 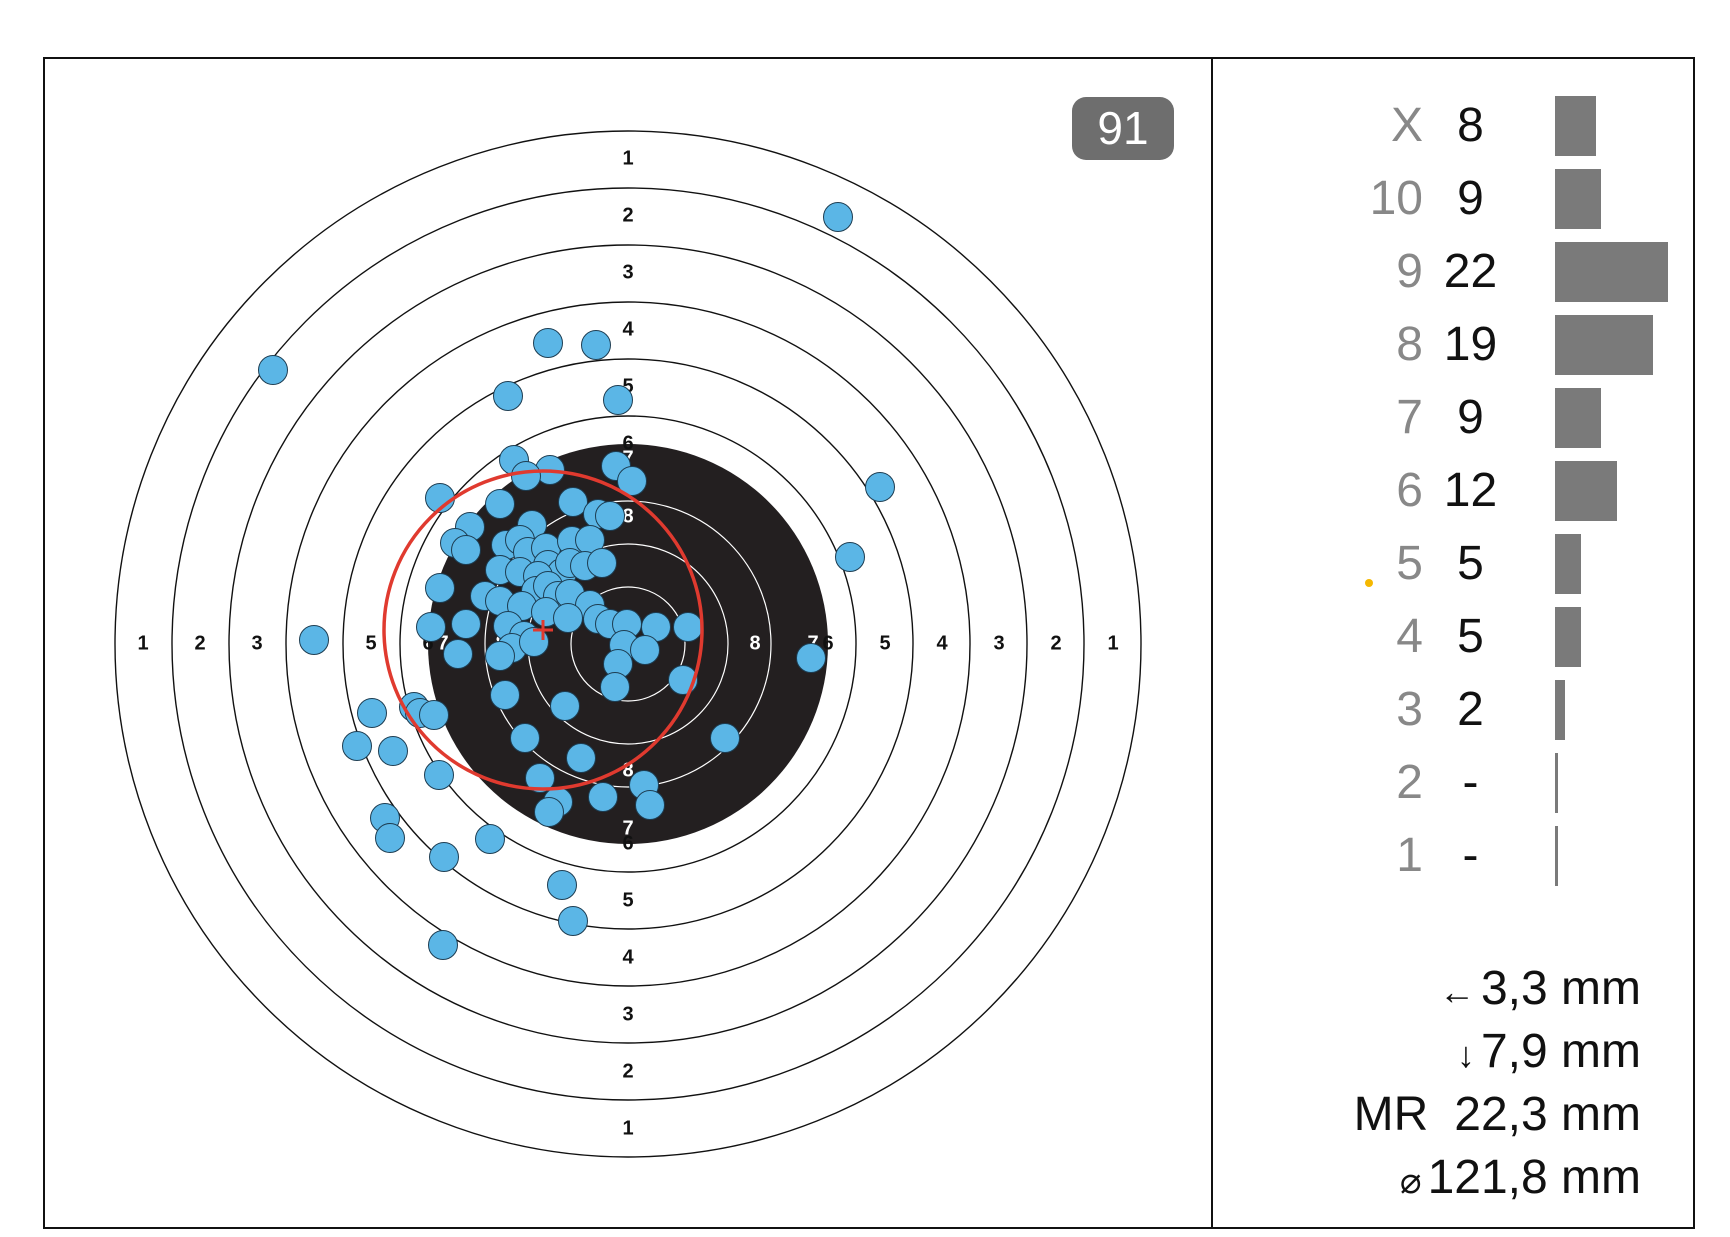 What do you see at coordinates (627, 770) in the screenshot?
I see `ring-number-8-bottom: 8` at bounding box center [627, 770].